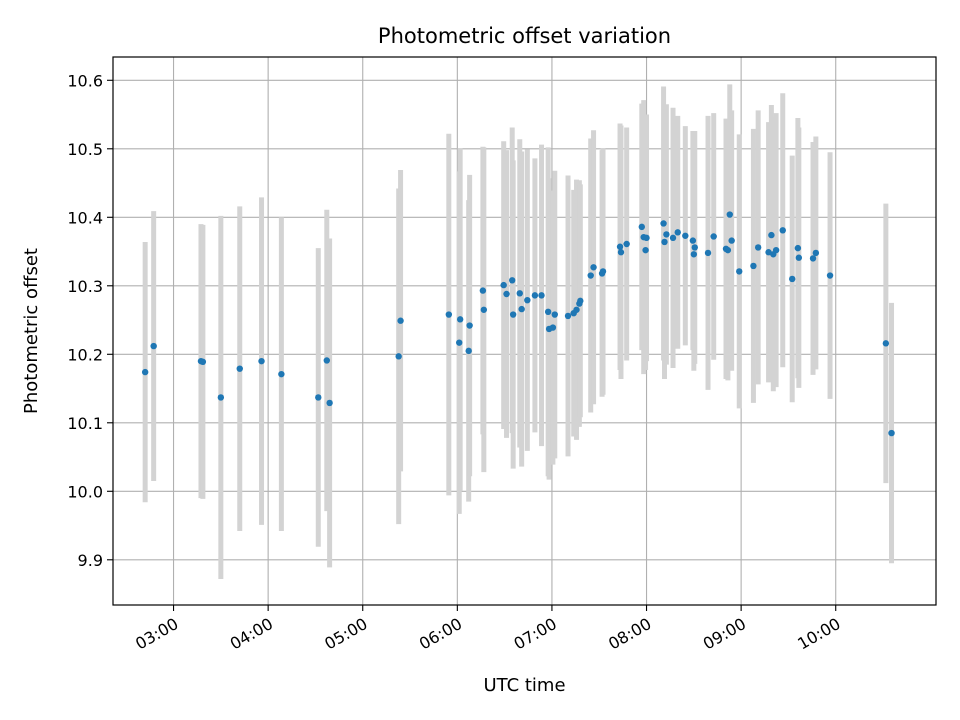 This screenshot has width=960, height=720. I want to click on y-tick-label: 10.0, so click(85, 491).